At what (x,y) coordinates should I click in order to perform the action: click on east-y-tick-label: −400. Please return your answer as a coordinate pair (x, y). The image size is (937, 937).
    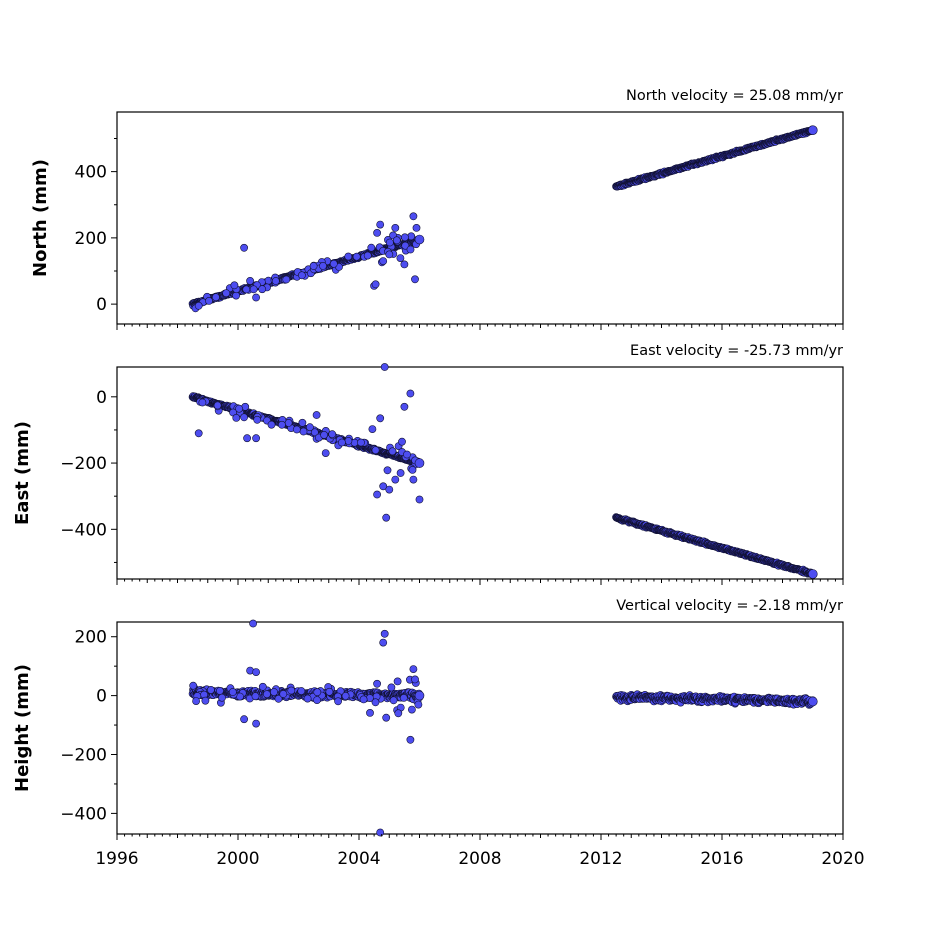
    Looking at the image, I should click on (83, 530).